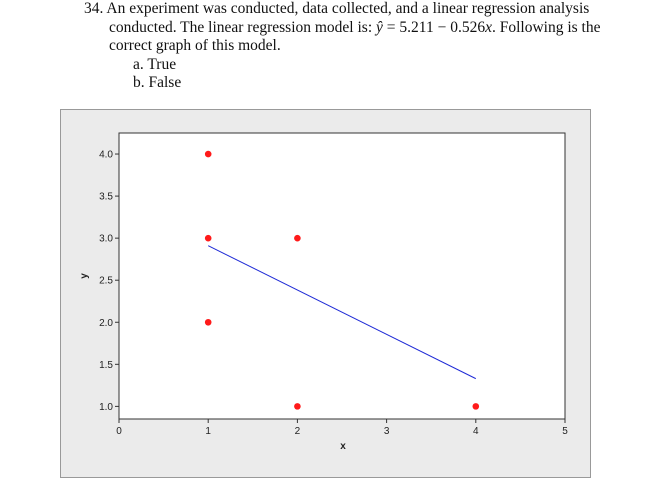 This screenshot has height=498, width=654. Describe the element at coordinates (379, 27) in the screenshot. I see `equation-yhat: ŷ` at that location.